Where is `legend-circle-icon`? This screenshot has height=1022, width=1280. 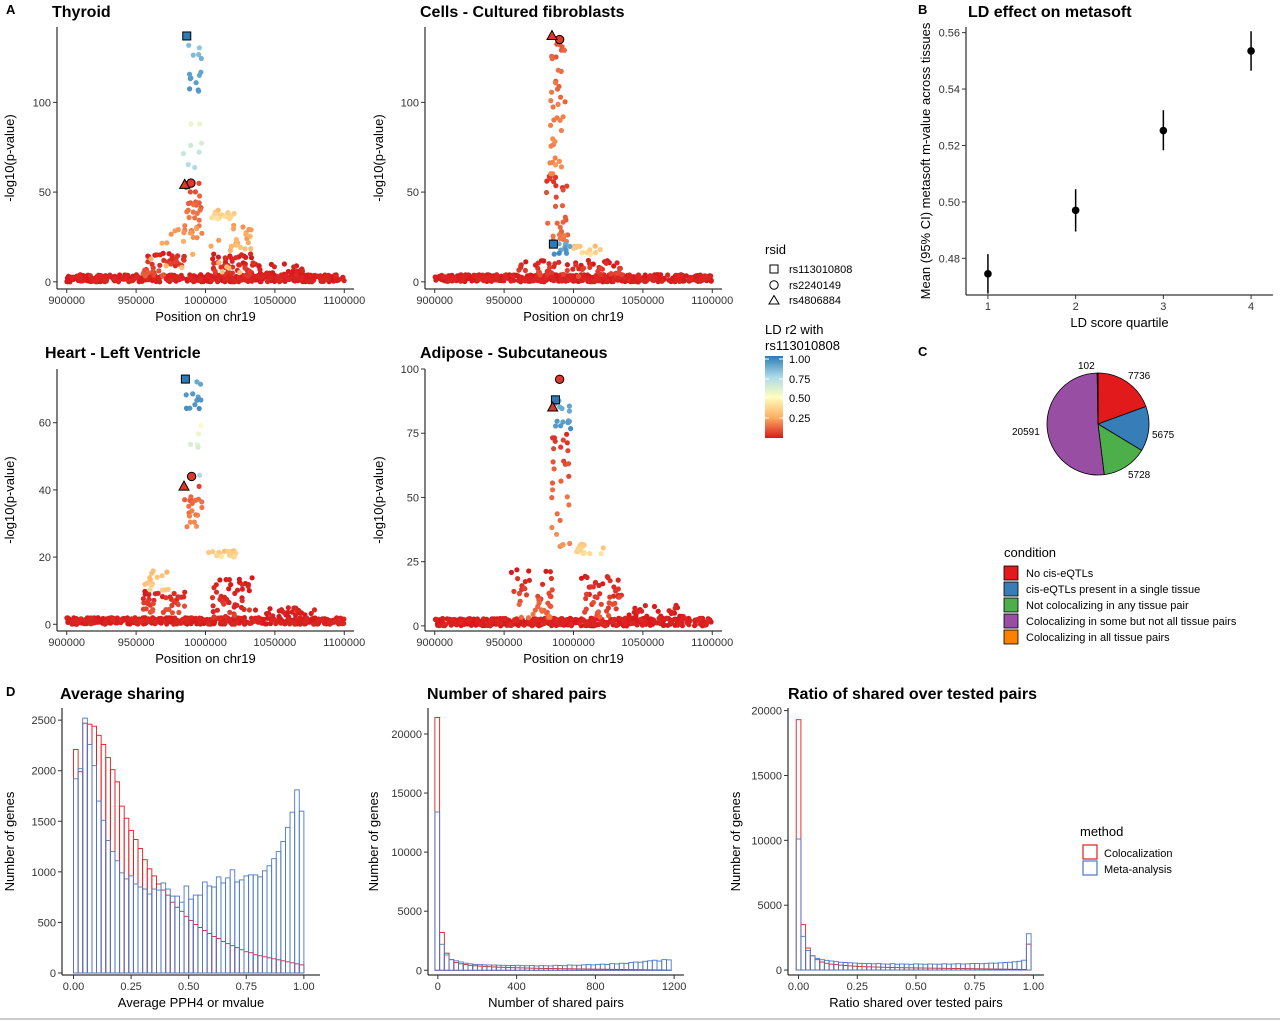 legend-circle-icon is located at coordinates (774, 285).